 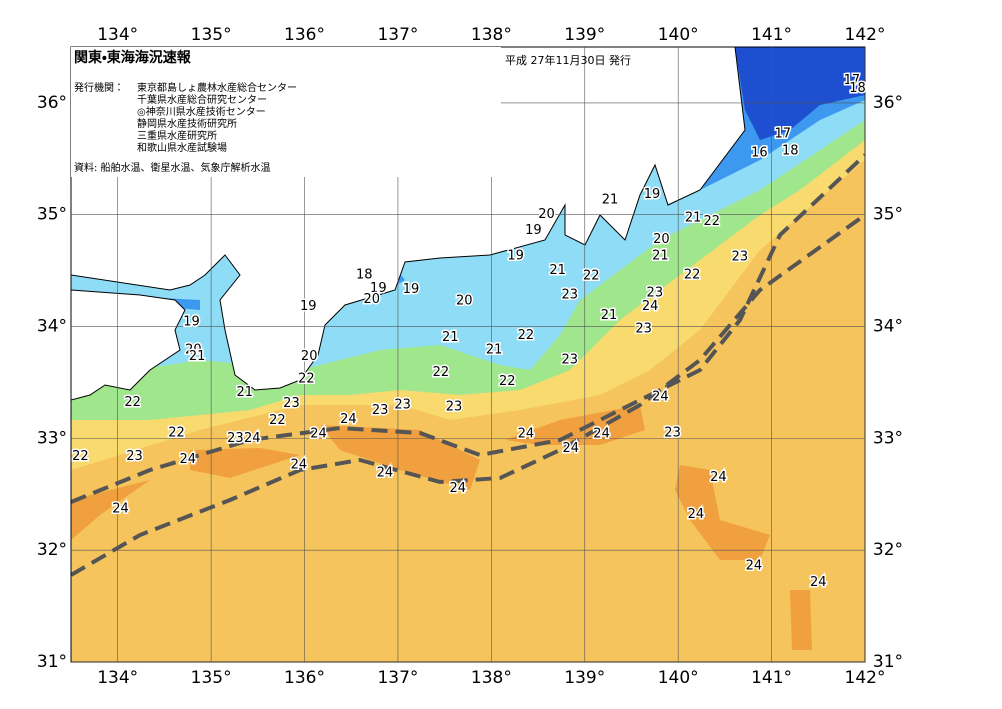 I want to click on issuer: 千葉県水産総合研究センター, so click(x=202, y=99).